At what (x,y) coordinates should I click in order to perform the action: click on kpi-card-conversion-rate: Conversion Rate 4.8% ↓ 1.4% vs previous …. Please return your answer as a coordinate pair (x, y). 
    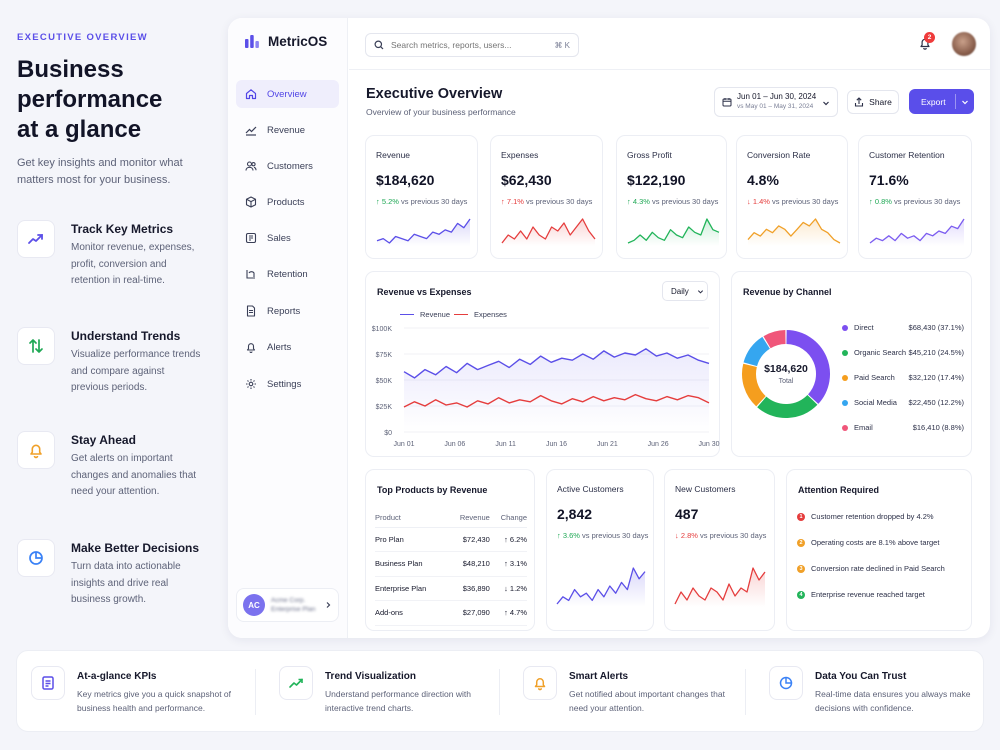
    Looking at the image, I should click on (792, 197).